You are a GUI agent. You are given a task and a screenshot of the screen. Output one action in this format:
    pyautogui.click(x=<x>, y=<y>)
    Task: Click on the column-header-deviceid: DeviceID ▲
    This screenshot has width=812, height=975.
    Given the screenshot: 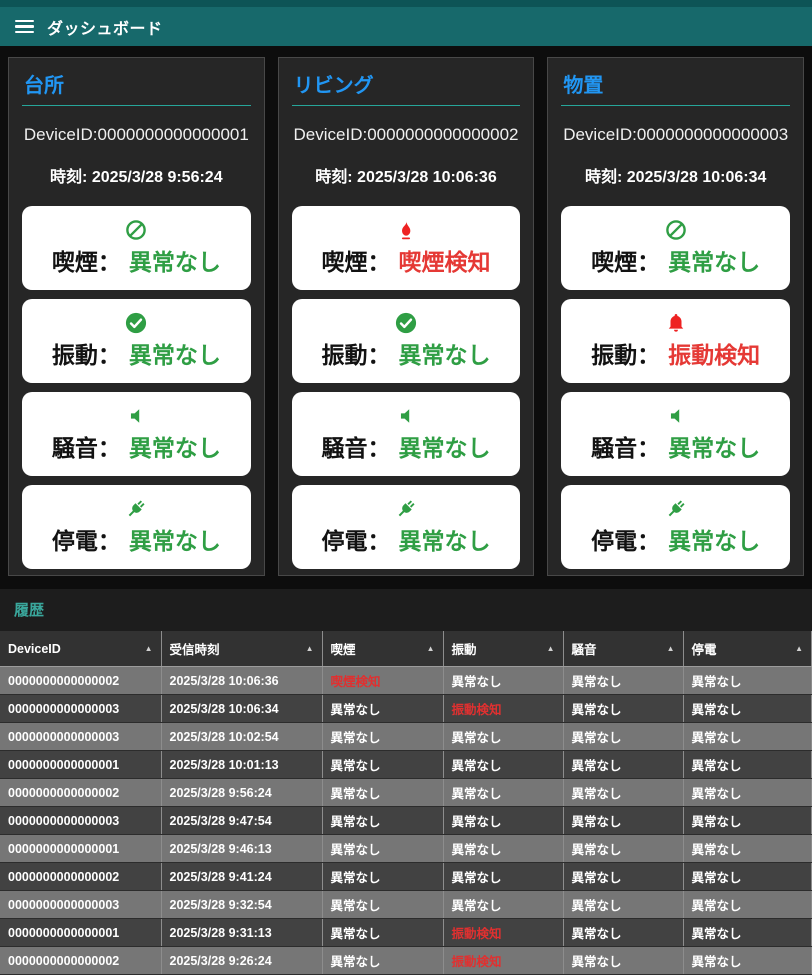 What is the action you would take?
    pyautogui.click(x=81, y=649)
    